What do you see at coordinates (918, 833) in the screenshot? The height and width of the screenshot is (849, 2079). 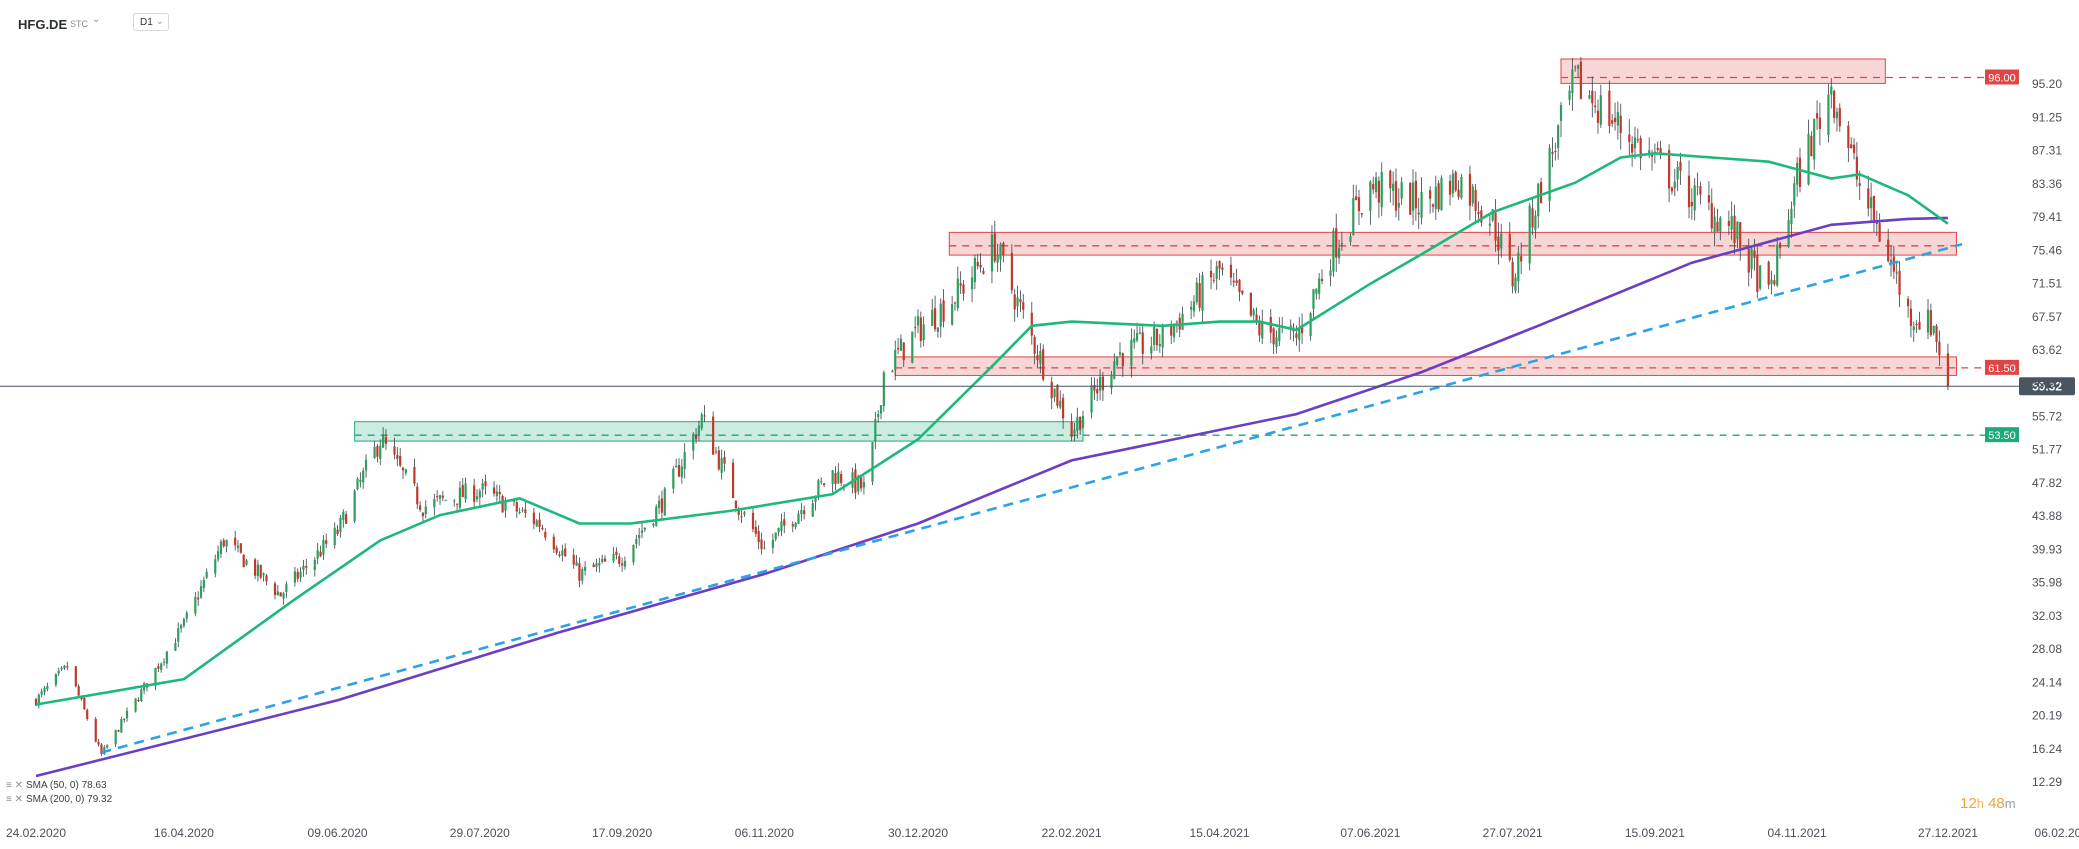 I see `x-tick-label: 30.12.2020` at bounding box center [918, 833].